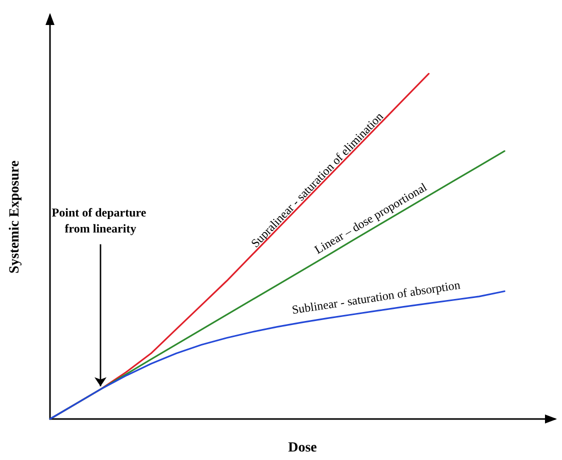 The height and width of the screenshot is (460, 562). I want to click on annotation: Point of departure from linearity, so click(101, 220).